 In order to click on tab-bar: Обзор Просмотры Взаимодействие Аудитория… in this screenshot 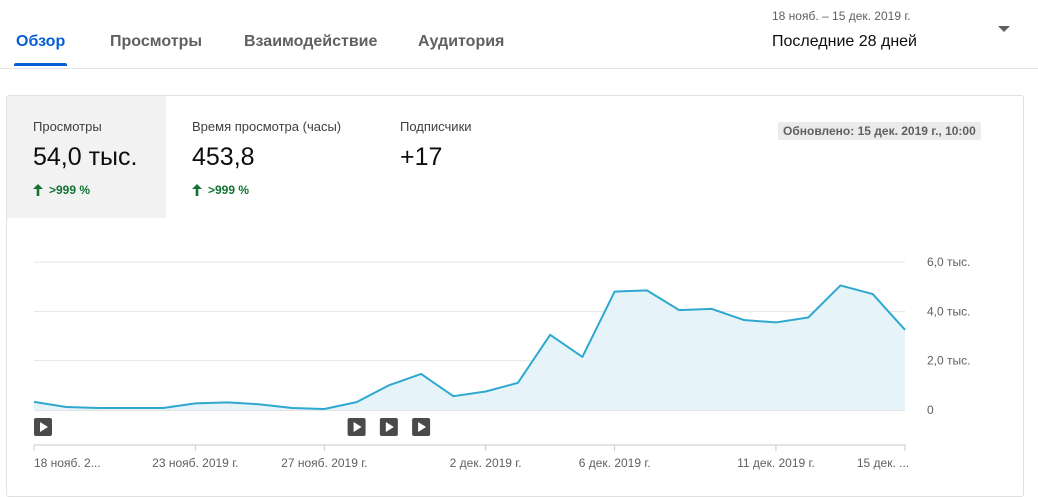, I will do `click(519, 34)`.